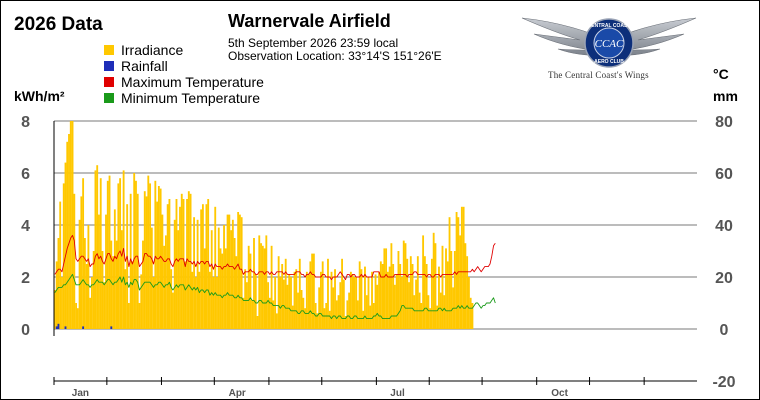  Describe the element at coordinates (725, 96) in the screenshot. I see `right-axis-unit-rain: mm` at that location.